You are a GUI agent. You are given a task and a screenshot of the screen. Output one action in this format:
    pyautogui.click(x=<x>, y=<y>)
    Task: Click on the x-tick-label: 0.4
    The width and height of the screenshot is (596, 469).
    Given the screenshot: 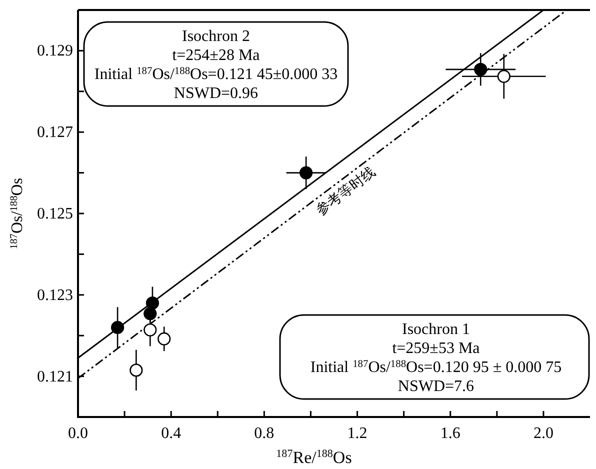 What is the action you would take?
    pyautogui.click(x=171, y=433)
    